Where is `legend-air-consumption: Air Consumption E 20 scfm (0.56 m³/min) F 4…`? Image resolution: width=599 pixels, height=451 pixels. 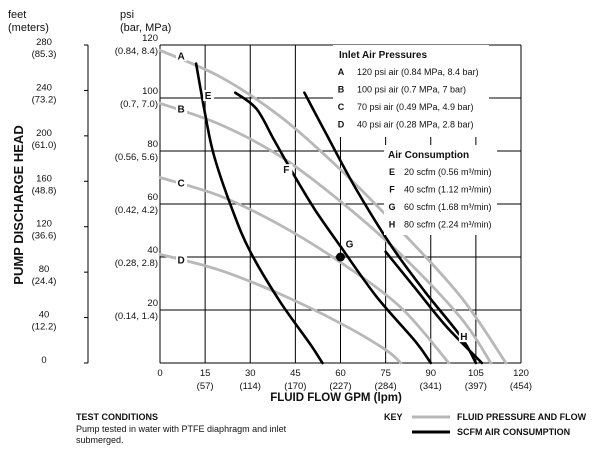
legend-air-consumption: Air Consumption E 20 scfm (0.56 m³/min) F 4… is located at coordinates (440, 190).